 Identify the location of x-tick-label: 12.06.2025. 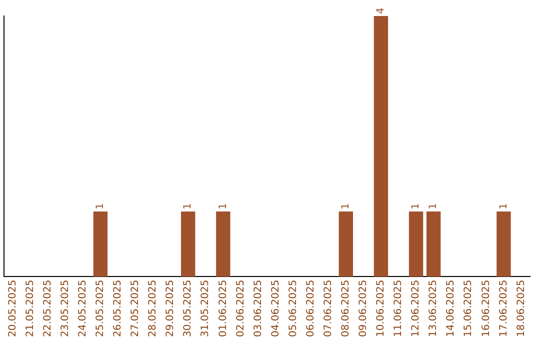
(416, 309).